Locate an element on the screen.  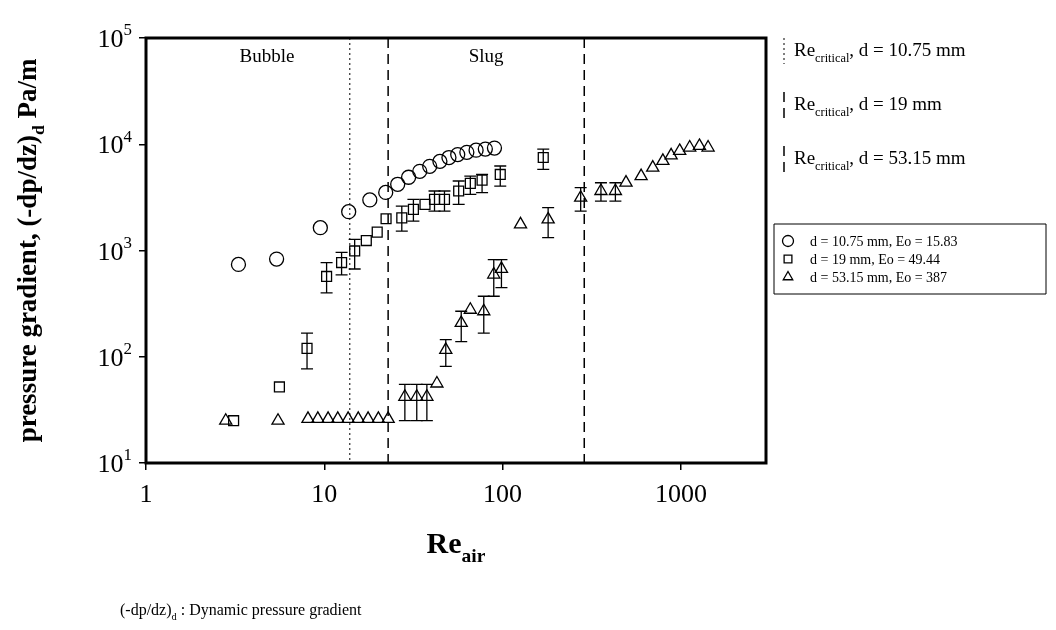
legend-label: d = 10.75 mm, Eo = 15.83 is located at coordinates (884, 241).